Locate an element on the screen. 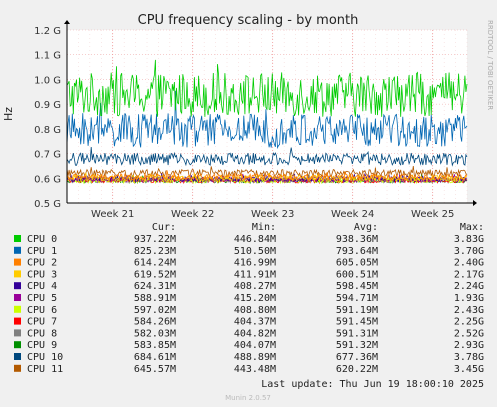 The image size is (497, 407). legend-value: 2.52G is located at coordinates (469, 333).